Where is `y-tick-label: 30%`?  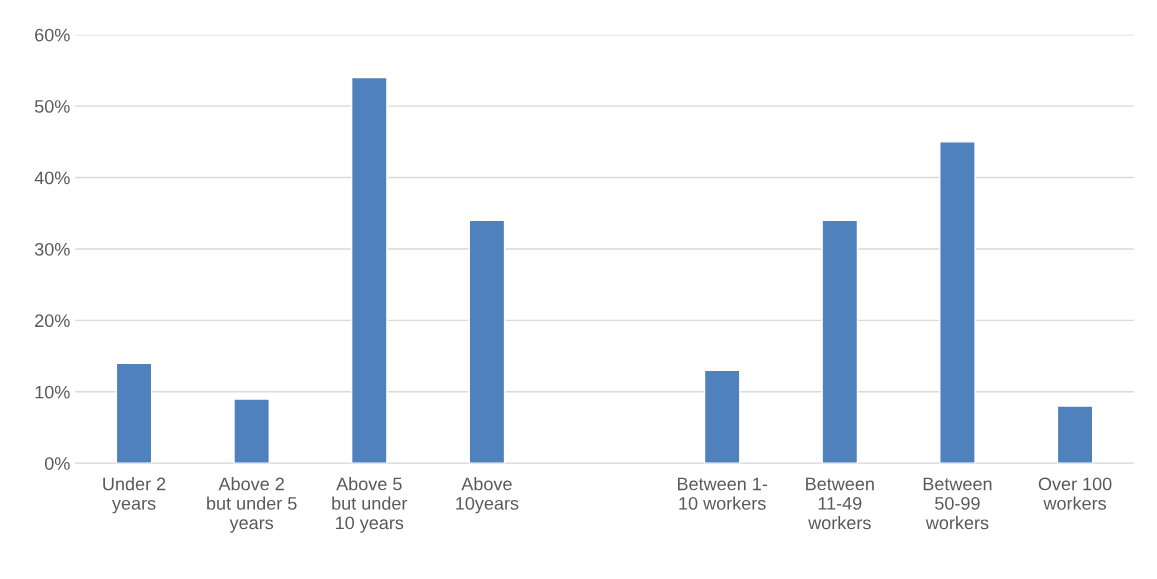
y-tick-label: 30% is located at coordinates (52, 249).